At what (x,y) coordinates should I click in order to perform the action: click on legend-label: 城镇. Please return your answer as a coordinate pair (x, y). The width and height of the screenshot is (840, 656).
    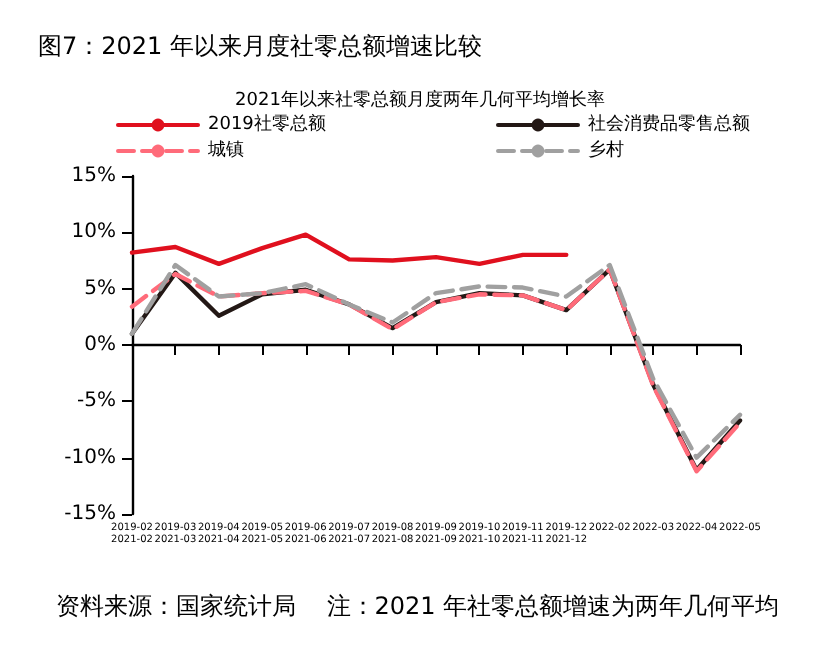
    Looking at the image, I should click on (225, 150).